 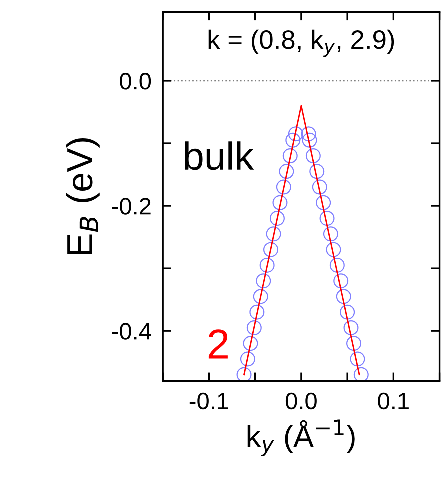 I want to click on x-tick-label: -0.1, so click(x=209, y=401).